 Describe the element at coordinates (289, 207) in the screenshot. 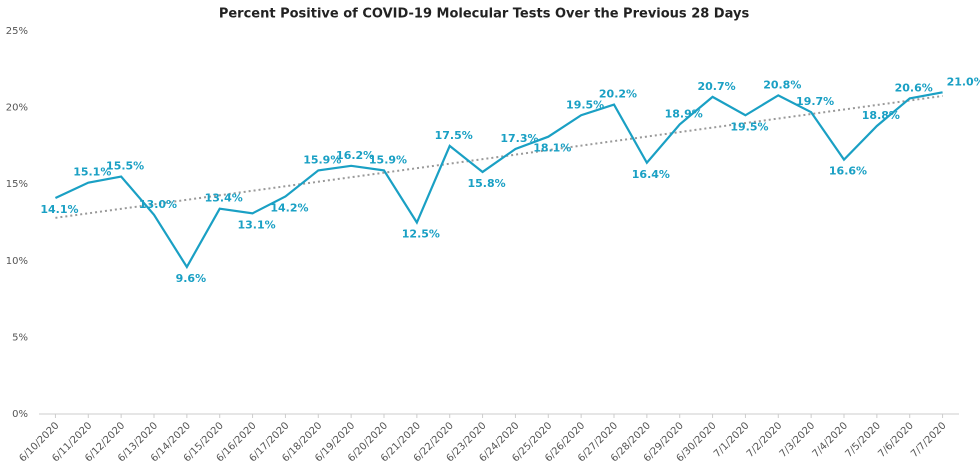

I see `value-label: 14.2%` at that location.